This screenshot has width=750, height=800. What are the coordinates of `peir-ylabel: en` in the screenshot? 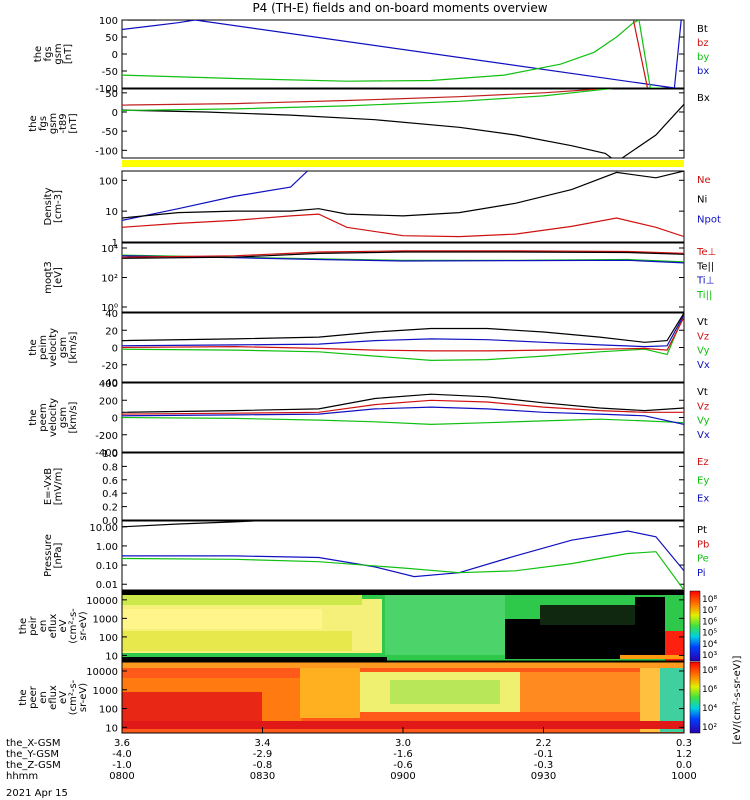 It's located at (43, 626).